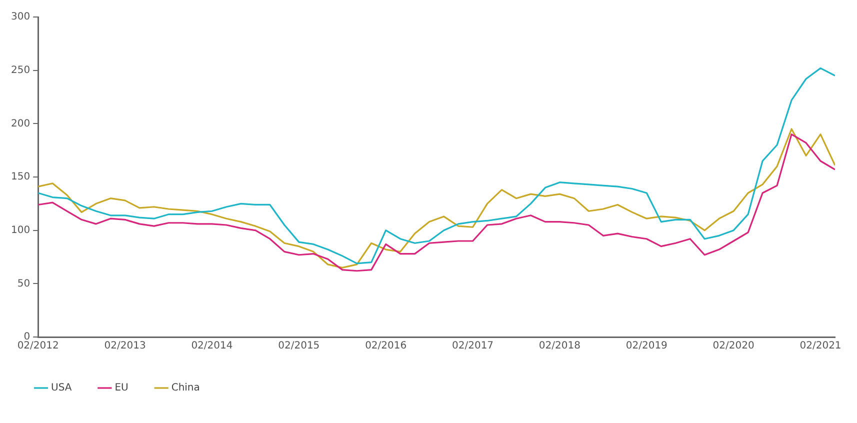 The image size is (857, 423). I want to click on legend-label: China, so click(185, 388).